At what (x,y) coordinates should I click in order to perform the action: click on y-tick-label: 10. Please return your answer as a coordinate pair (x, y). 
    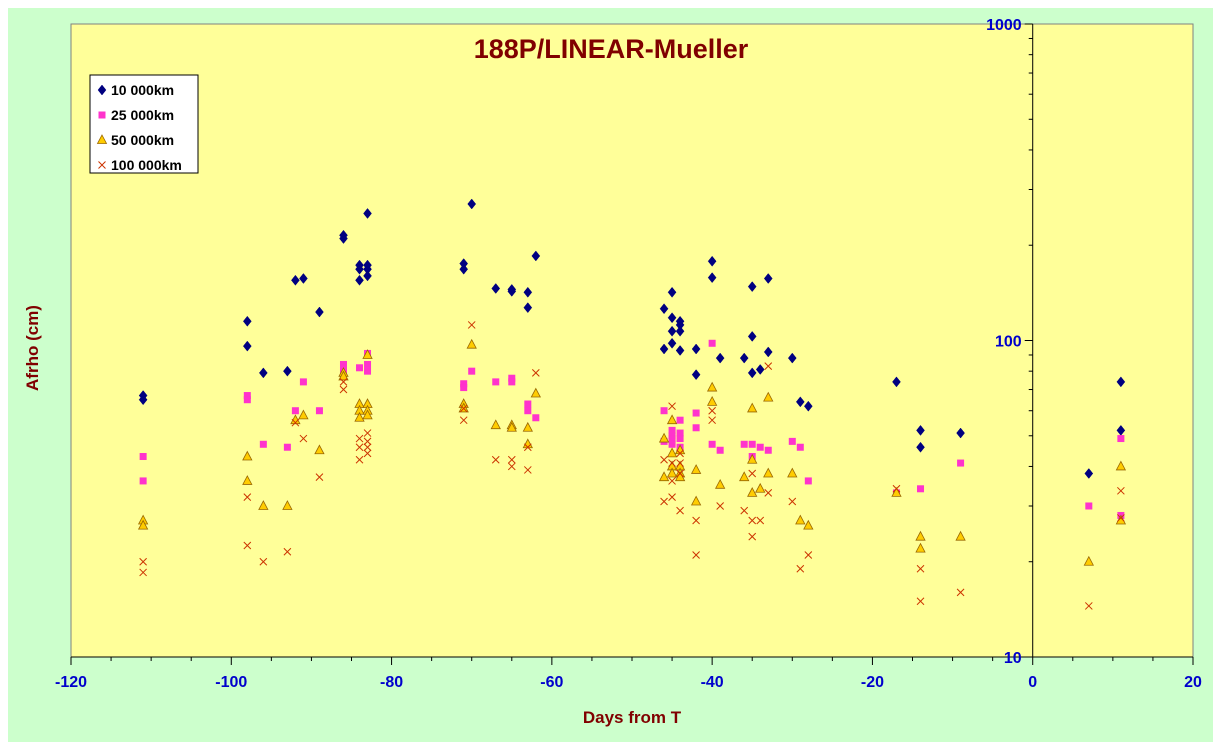
    Looking at the image, I should click on (1013, 658).